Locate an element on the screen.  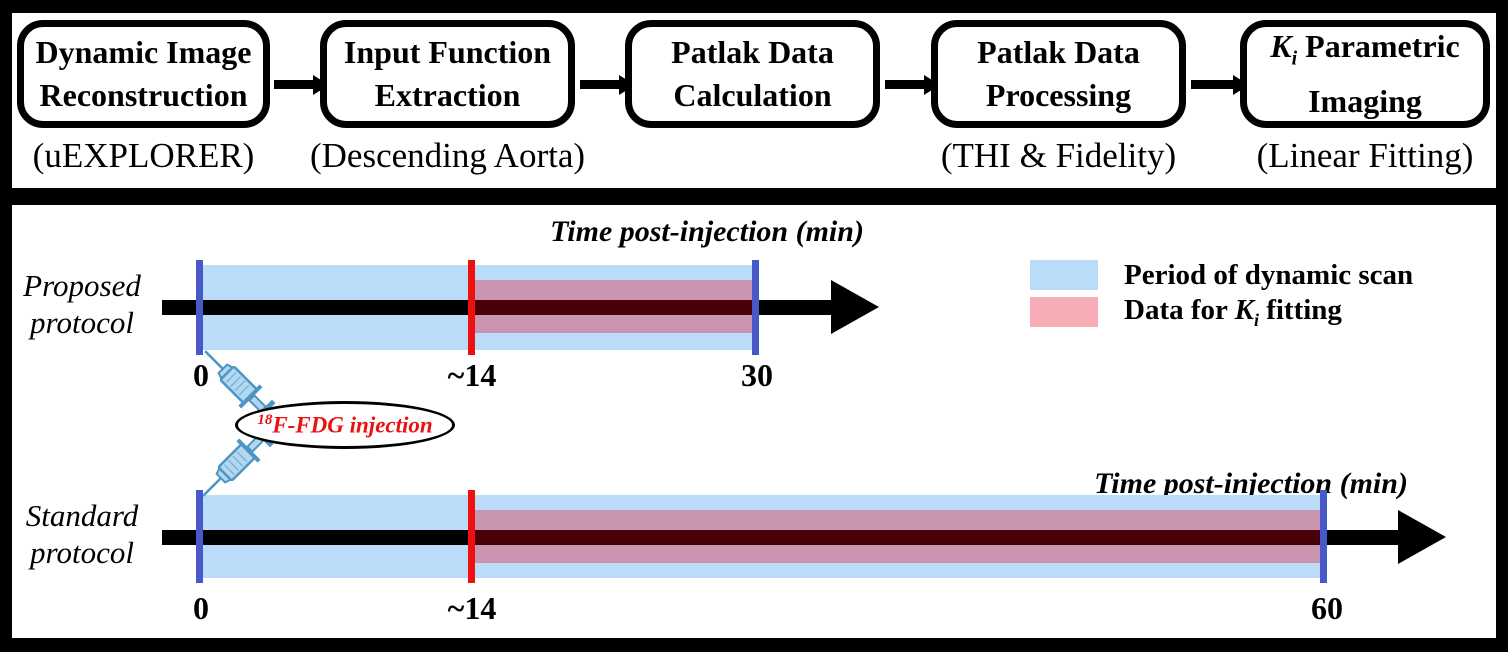
proposed-protocol-label: Proposed protocol is located at coordinates (82, 304).